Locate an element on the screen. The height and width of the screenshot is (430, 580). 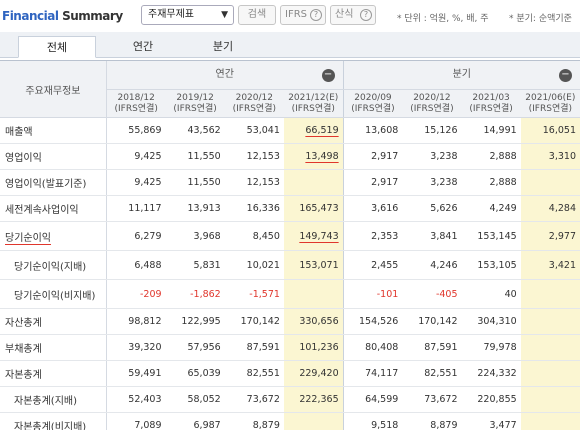
value-text: 222,365 is located at coordinates (319, 399).